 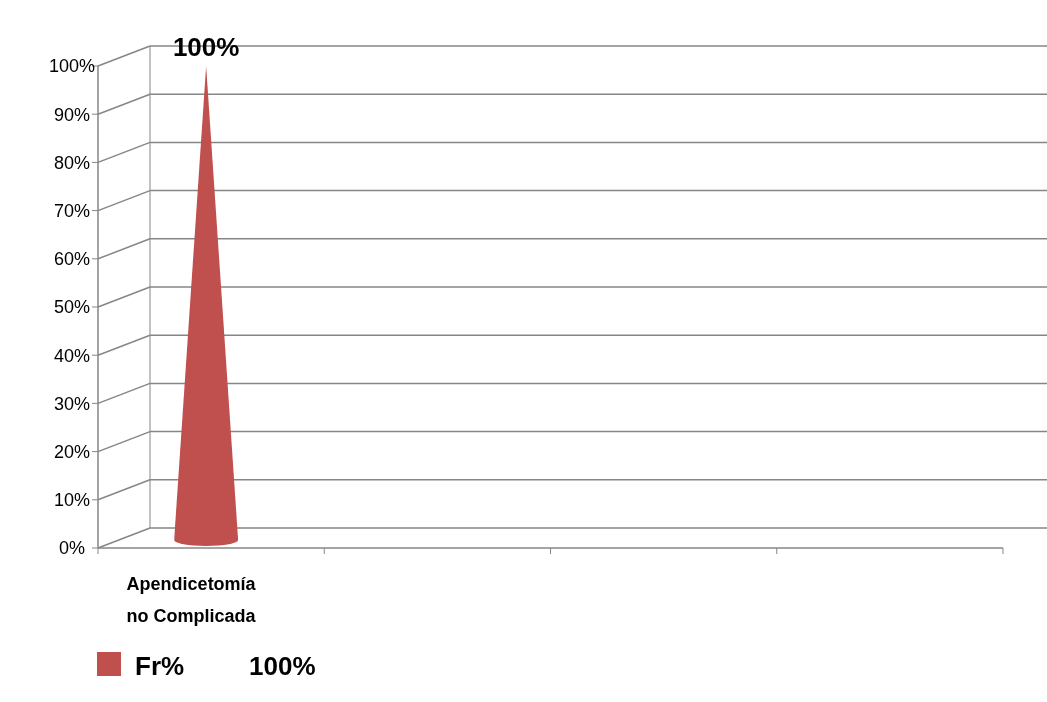 What do you see at coordinates (191, 600) in the screenshot?
I see `x-tick-label: Apendicetomía no Complicada` at bounding box center [191, 600].